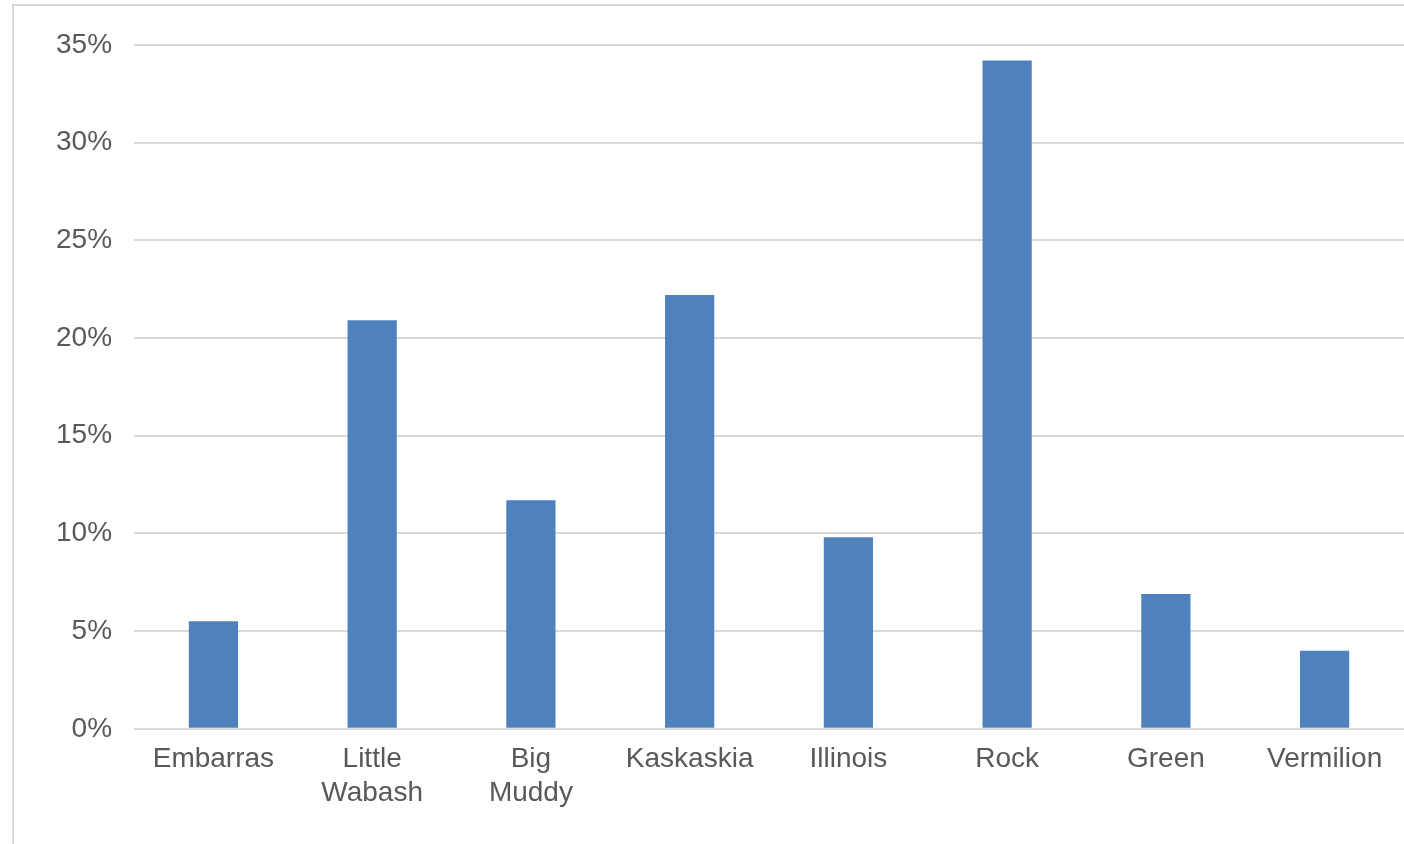 The height and width of the screenshot is (844, 1404). Describe the element at coordinates (84, 532) in the screenshot. I see `y-tick-label: 10%` at that location.